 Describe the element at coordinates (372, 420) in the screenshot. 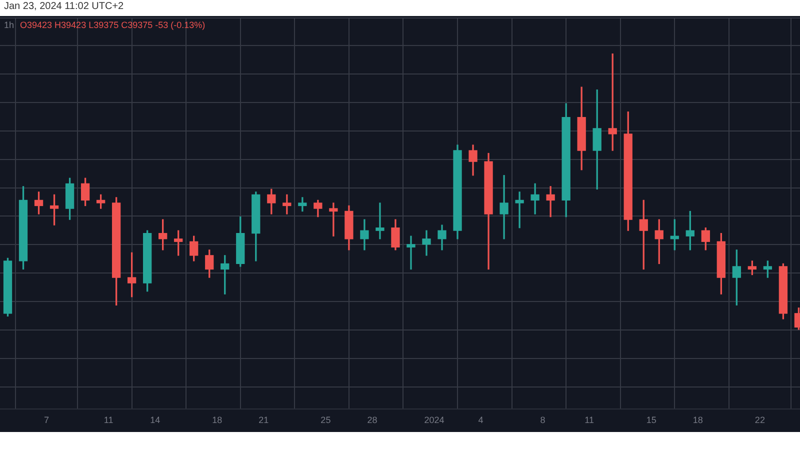

I see `x-tick-label: 28` at that location.